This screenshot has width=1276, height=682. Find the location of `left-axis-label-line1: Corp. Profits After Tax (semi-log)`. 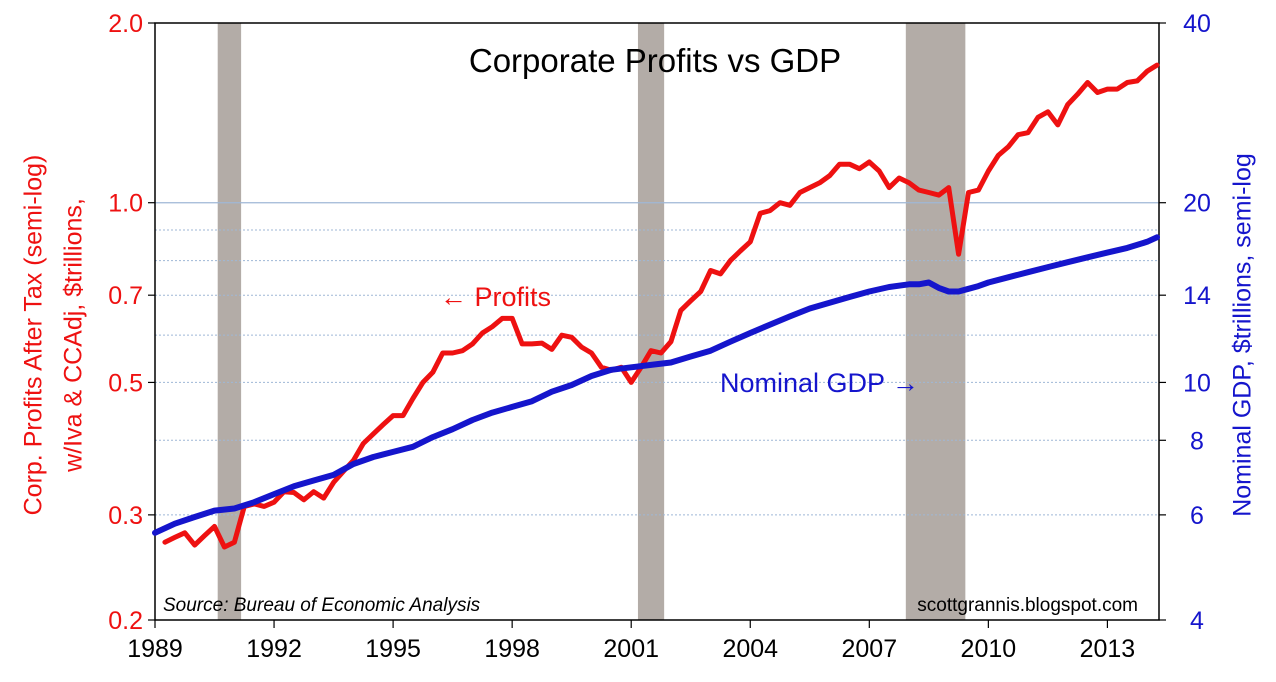

left-axis-label-line1: Corp. Profits After Tax (semi-log) is located at coordinates (33, 335).